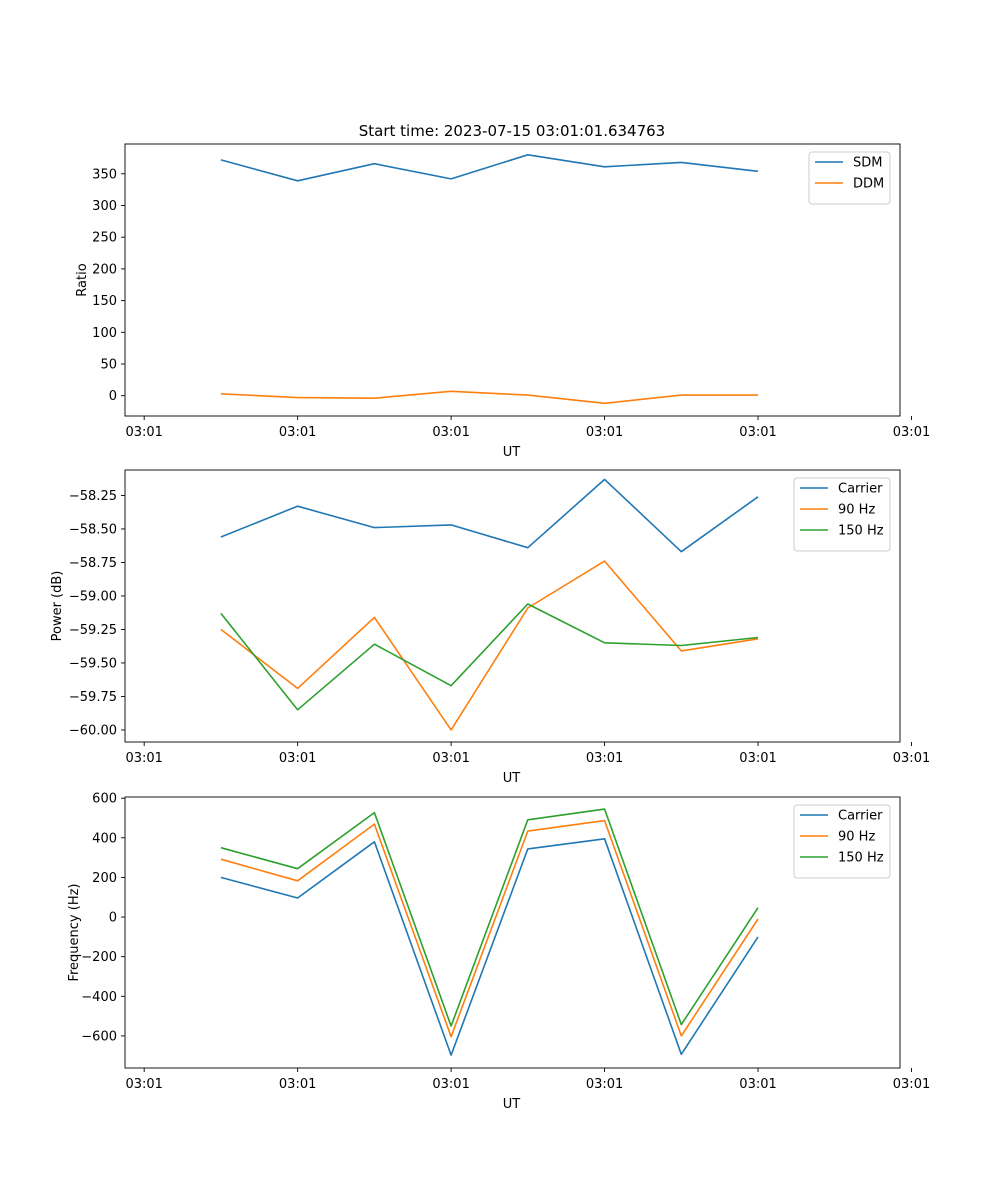 This screenshot has width=1000, height=1200. Describe the element at coordinates (104, 838) in the screenshot. I see `y-tick-label: 400` at that location.